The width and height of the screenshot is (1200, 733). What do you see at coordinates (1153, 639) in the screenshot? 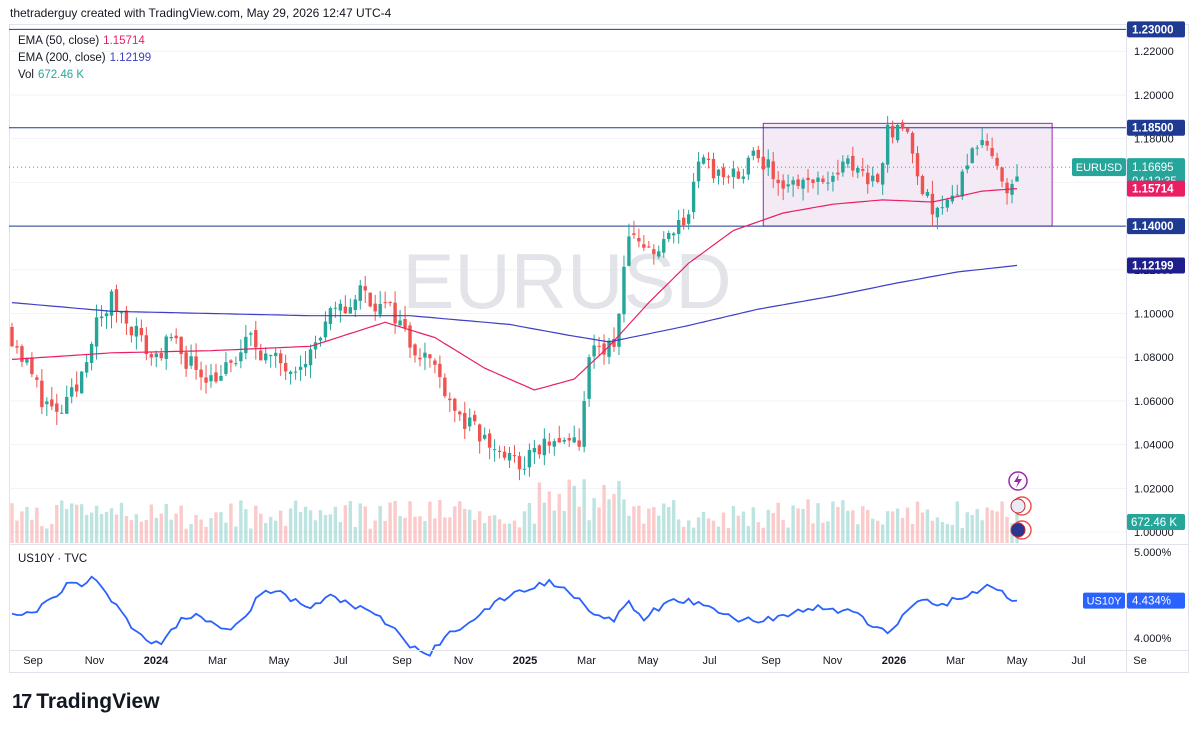
I see `us10y-tick-label: 4.000%` at bounding box center [1153, 639].